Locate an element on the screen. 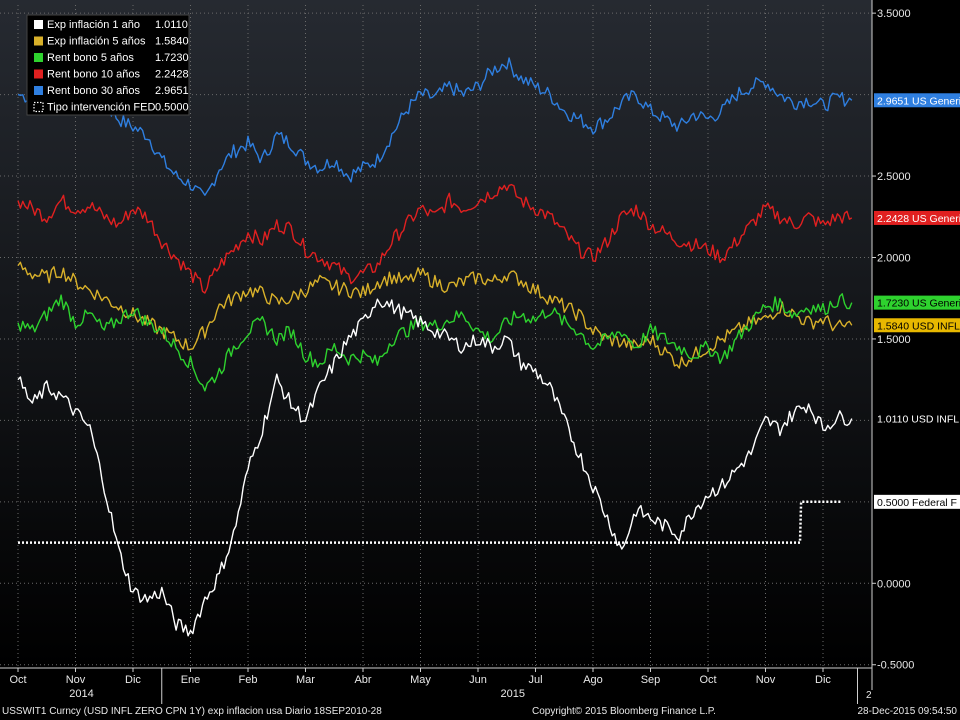 The width and height of the screenshot is (960, 720). value-tag-text: 2.9651 US Generi is located at coordinates (918, 101).